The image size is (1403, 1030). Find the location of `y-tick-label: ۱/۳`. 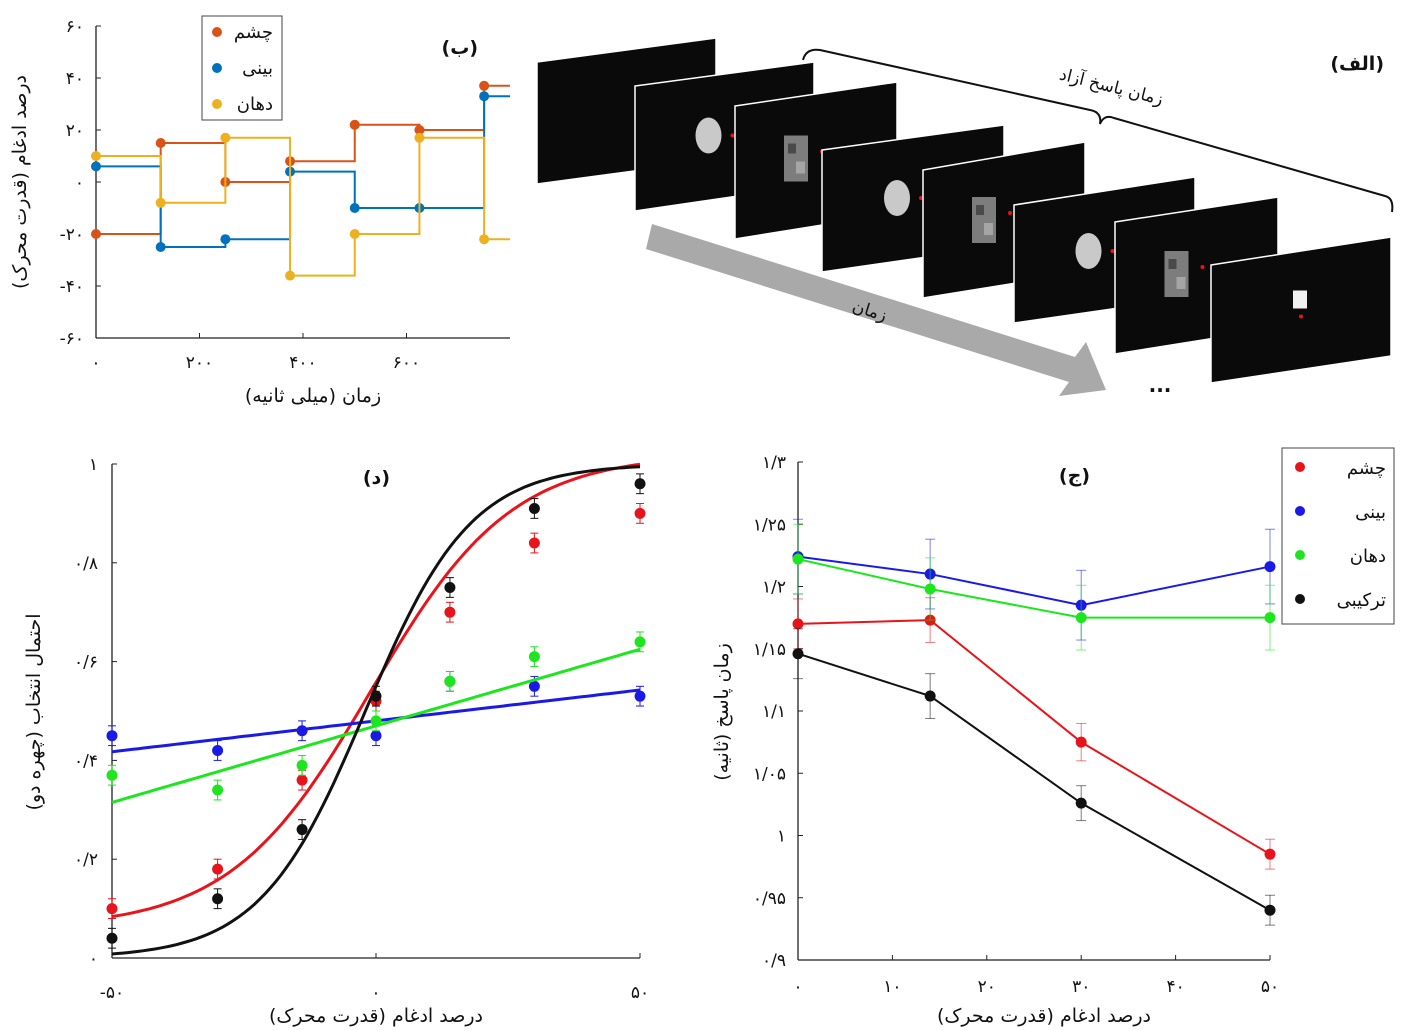

y-tick-label: ۱/۳ is located at coordinates (774, 463).